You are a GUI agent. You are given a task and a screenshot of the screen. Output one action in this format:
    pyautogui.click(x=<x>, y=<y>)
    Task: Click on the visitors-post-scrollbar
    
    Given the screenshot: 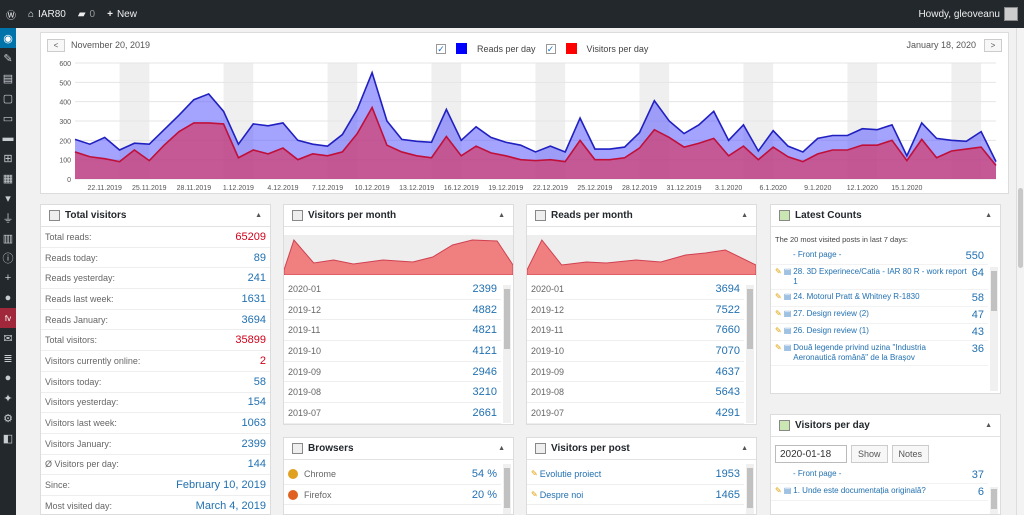 What is the action you would take?
    pyautogui.click(x=750, y=489)
    